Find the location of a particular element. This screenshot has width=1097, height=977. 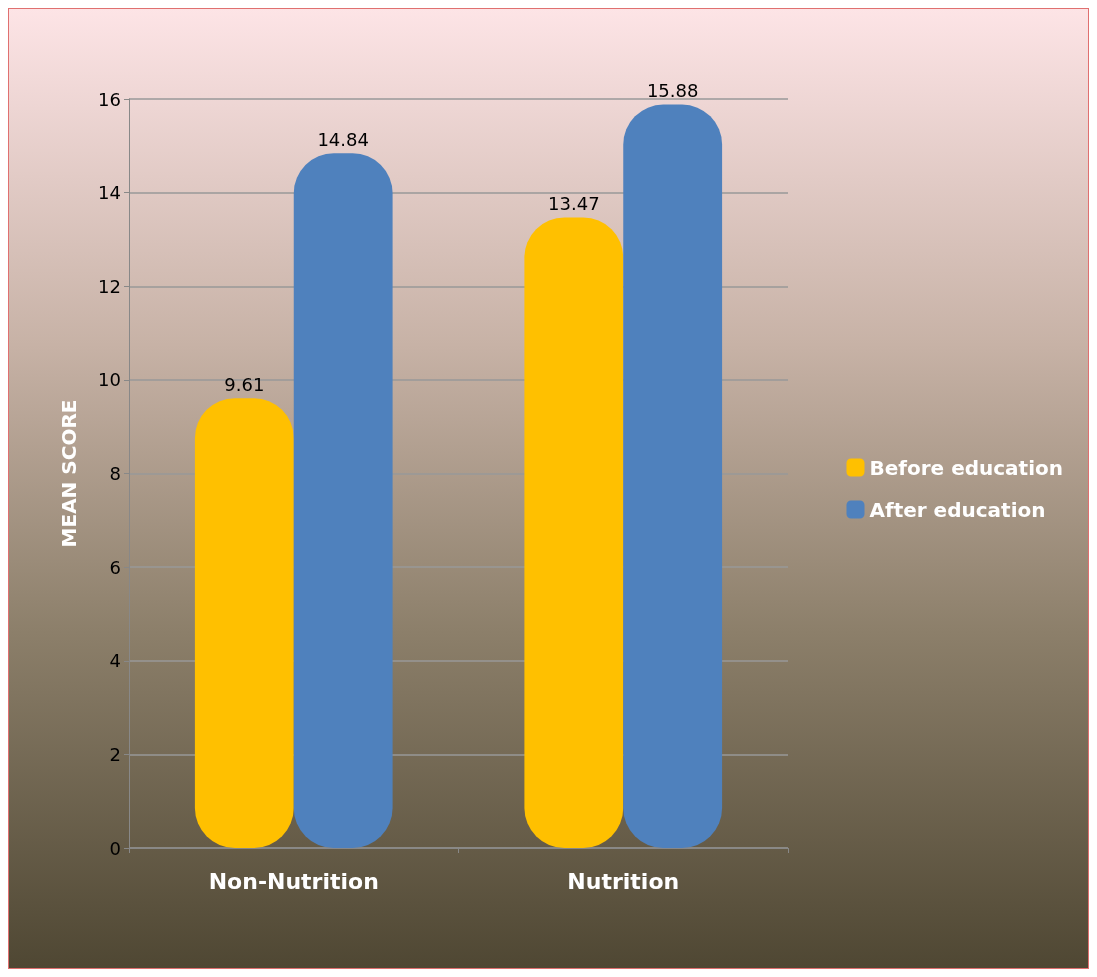

data-label: 15.88 is located at coordinates (672, 91).